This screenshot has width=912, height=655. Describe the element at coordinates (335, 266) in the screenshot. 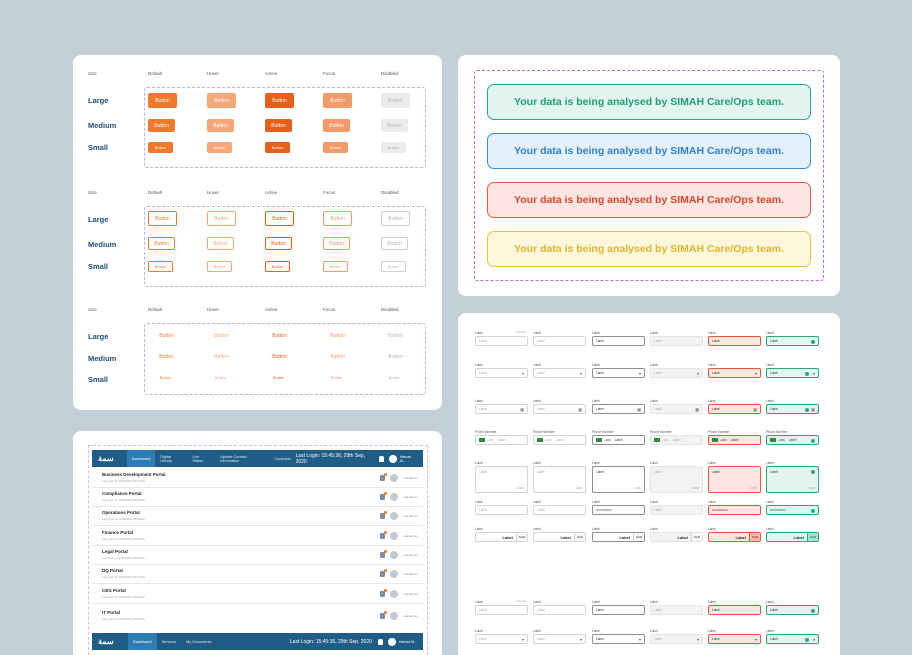

I see `outline-small-focus-button: Button` at that location.